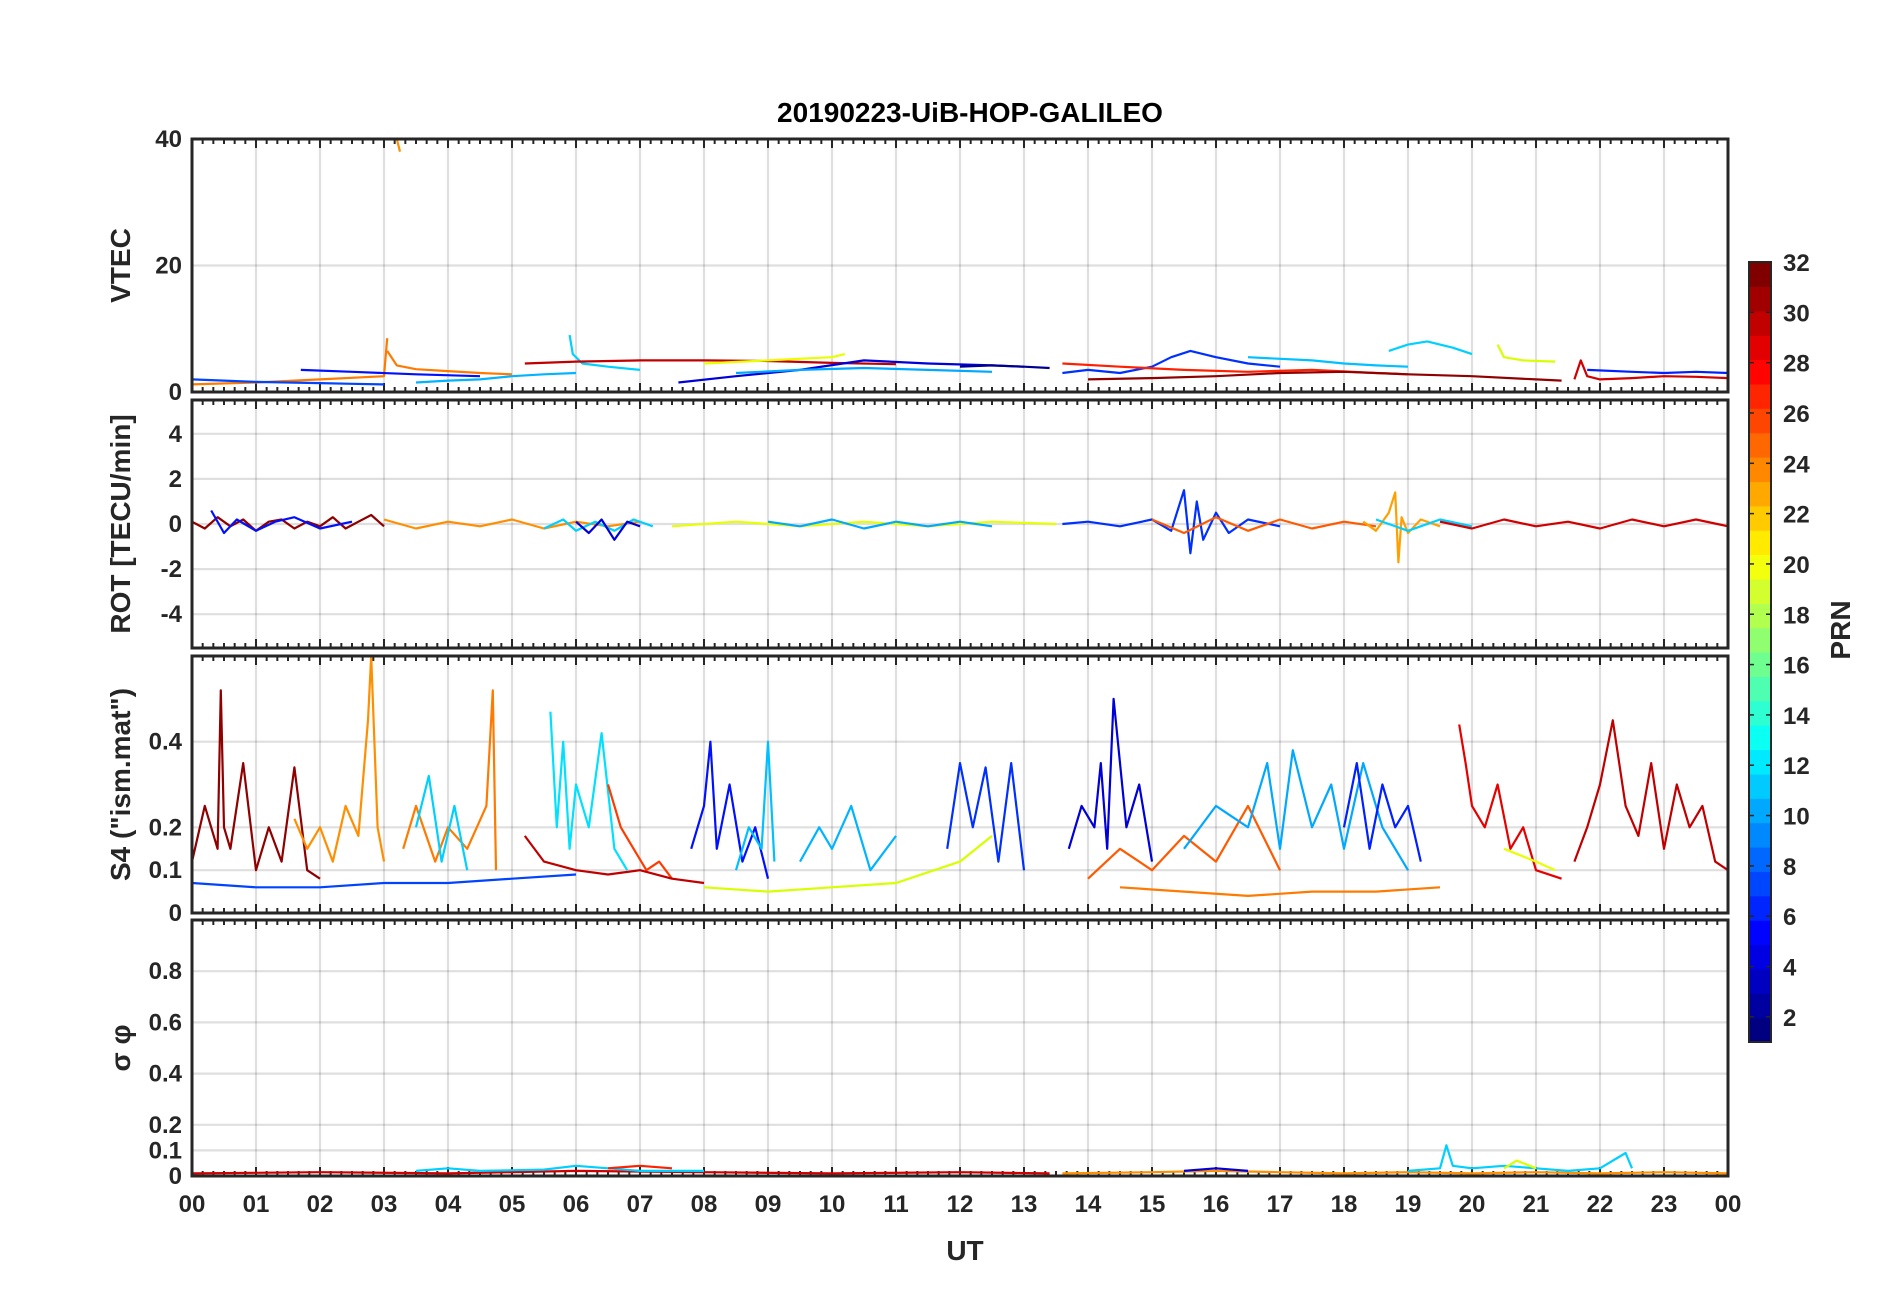  What do you see at coordinates (1024, 1204) in the screenshot?
I see `x-tick-label: 13` at bounding box center [1024, 1204].